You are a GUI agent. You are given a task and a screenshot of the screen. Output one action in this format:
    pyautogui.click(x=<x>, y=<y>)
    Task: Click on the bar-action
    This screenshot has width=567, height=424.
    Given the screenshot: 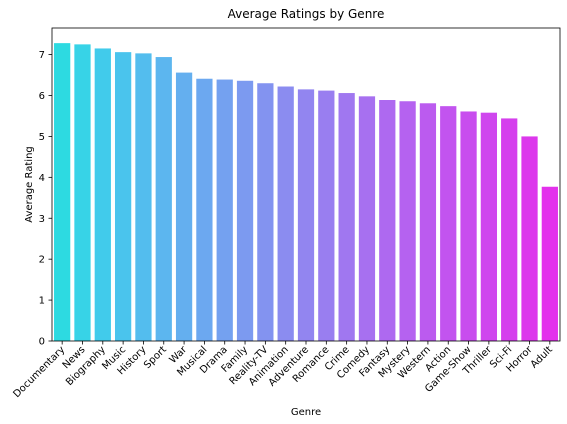 What is the action you would take?
    pyautogui.click(x=448, y=224)
    